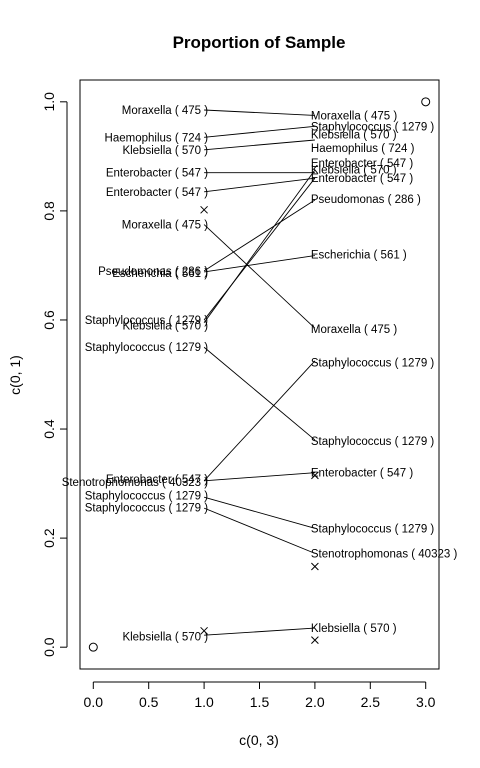  Describe the element at coordinates (426, 702) in the screenshot. I see `x-tick-label: 3.0` at that location.